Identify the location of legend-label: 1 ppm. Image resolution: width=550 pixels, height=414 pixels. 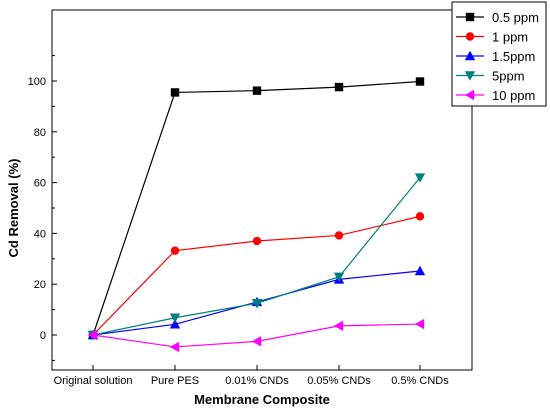
(510, 37).